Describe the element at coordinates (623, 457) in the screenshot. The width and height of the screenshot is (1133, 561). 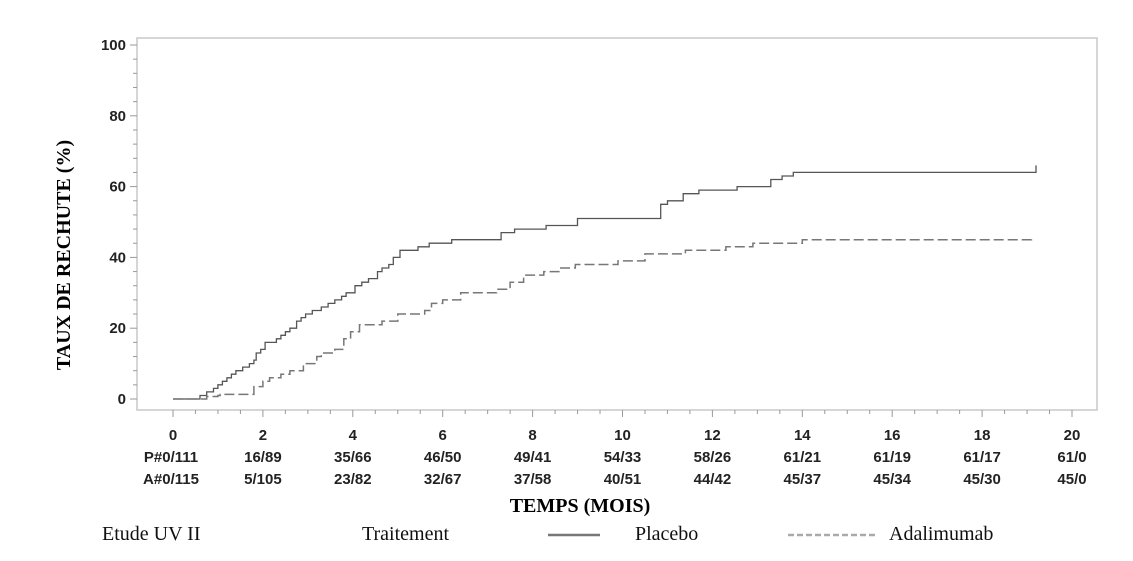
I see `risk-cell: 54/33` at that location.